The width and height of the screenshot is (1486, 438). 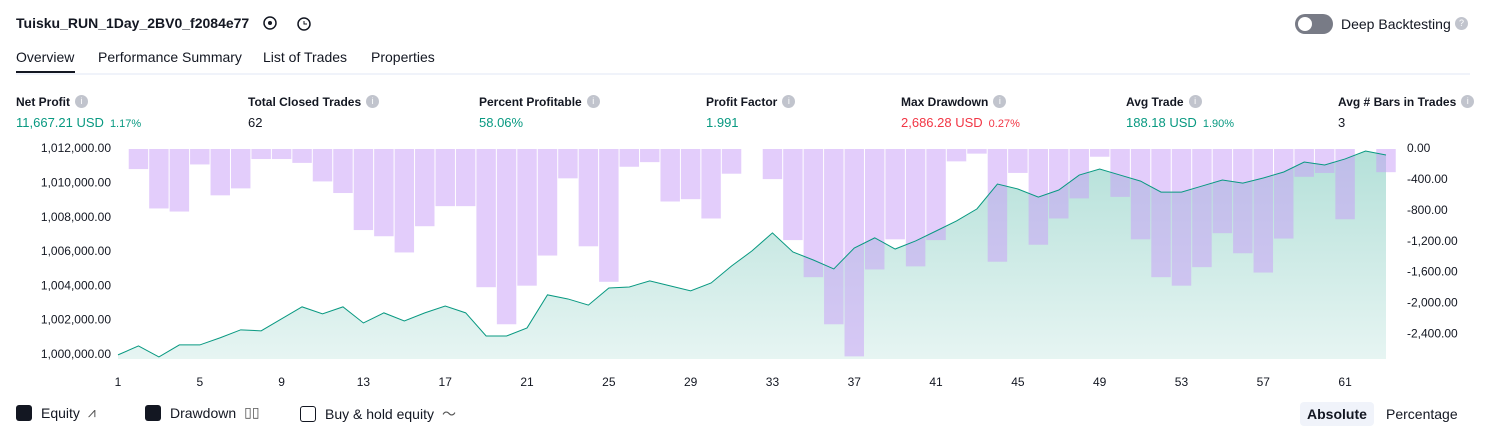 What do you see at coordinates (1264, 382) in the screenshot?
I see `x-tick-label: 57` at bounding box center [1264, 382].